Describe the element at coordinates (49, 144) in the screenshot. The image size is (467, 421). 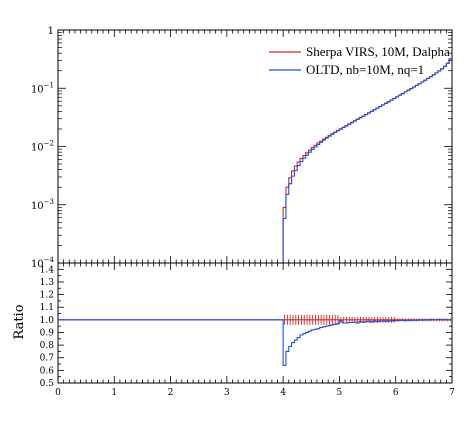
I see `y-tick-exponent: −2` at that location.